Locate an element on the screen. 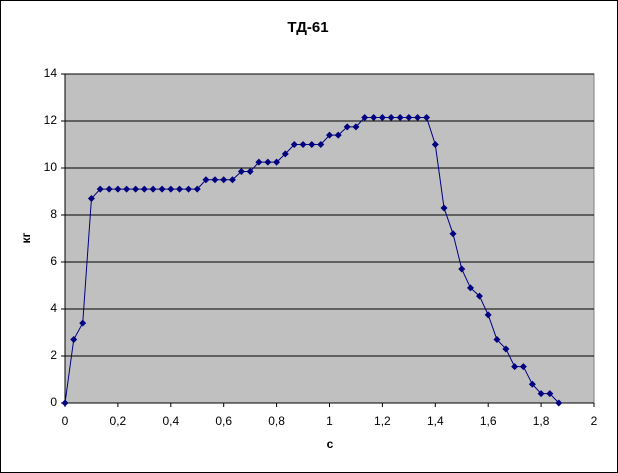 Image resolution: width=618 pixels, height=473 pixels. x-axis-label: с is located at coordinates (330, 444).